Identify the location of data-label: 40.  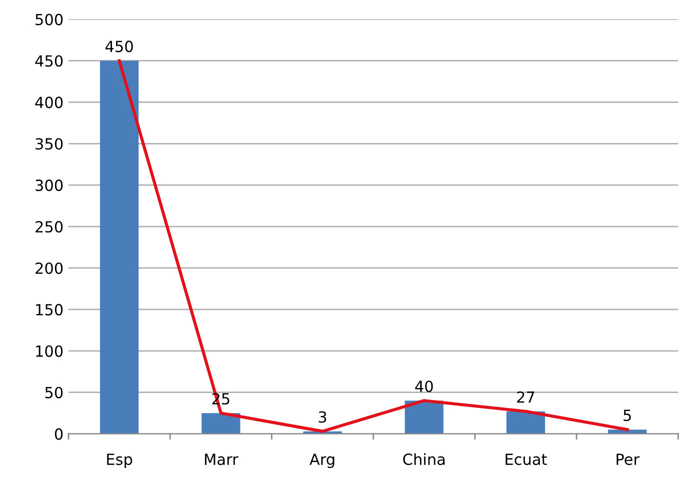
(424, 386).